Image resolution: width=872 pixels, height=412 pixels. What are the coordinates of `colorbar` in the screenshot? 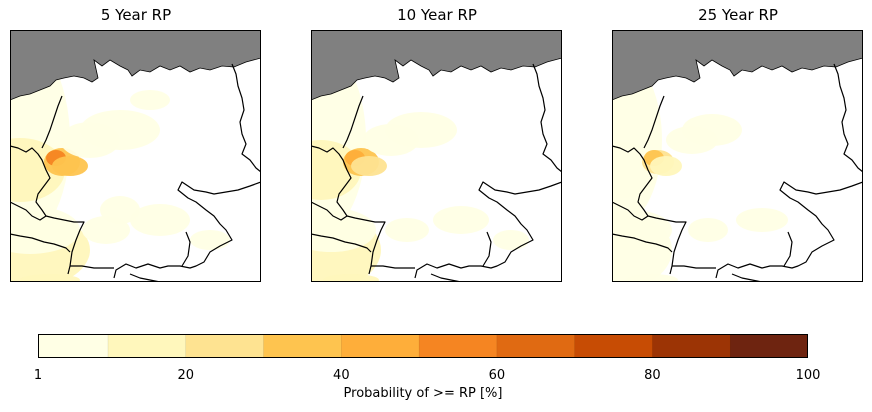 It's located at (423, 346).